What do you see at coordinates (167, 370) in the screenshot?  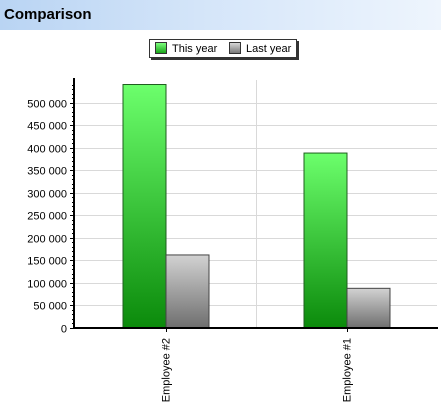 I see `x-category-label: Employee #2` at bounding box center [167, 370].